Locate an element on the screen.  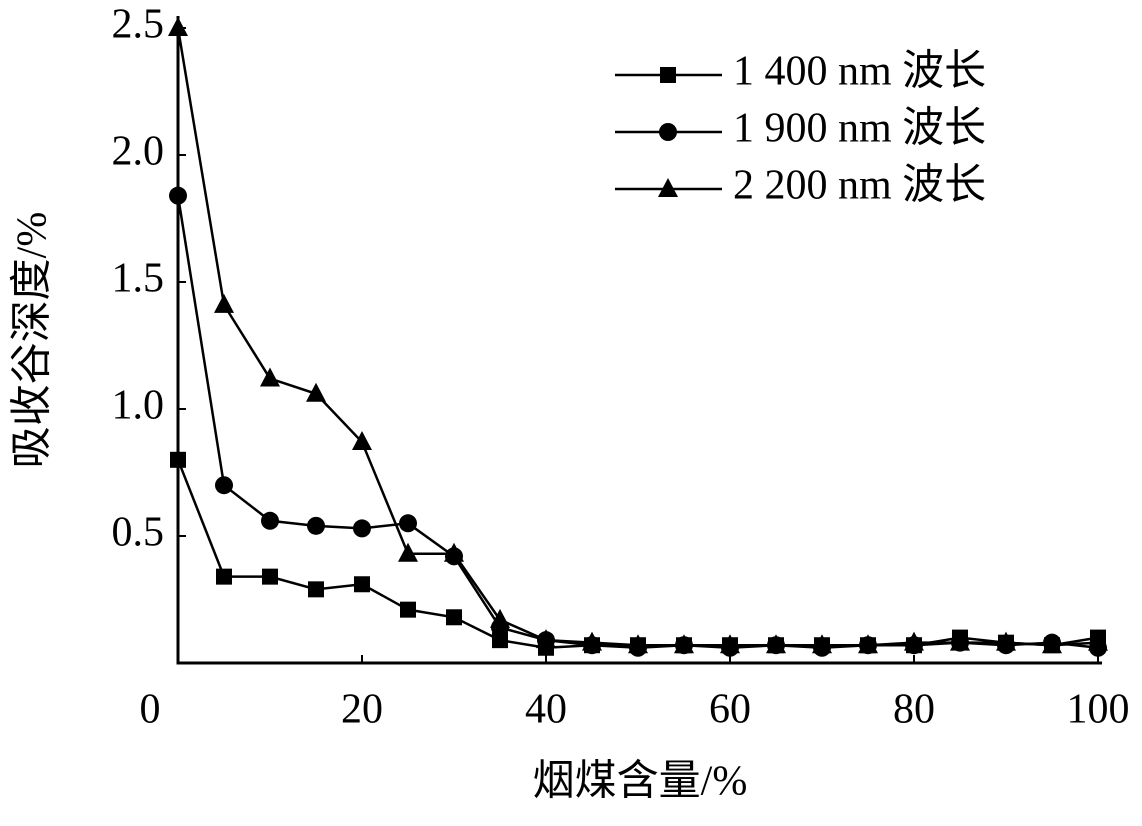
y-tick-label: 1.0 is located at coordinates (138, 406).